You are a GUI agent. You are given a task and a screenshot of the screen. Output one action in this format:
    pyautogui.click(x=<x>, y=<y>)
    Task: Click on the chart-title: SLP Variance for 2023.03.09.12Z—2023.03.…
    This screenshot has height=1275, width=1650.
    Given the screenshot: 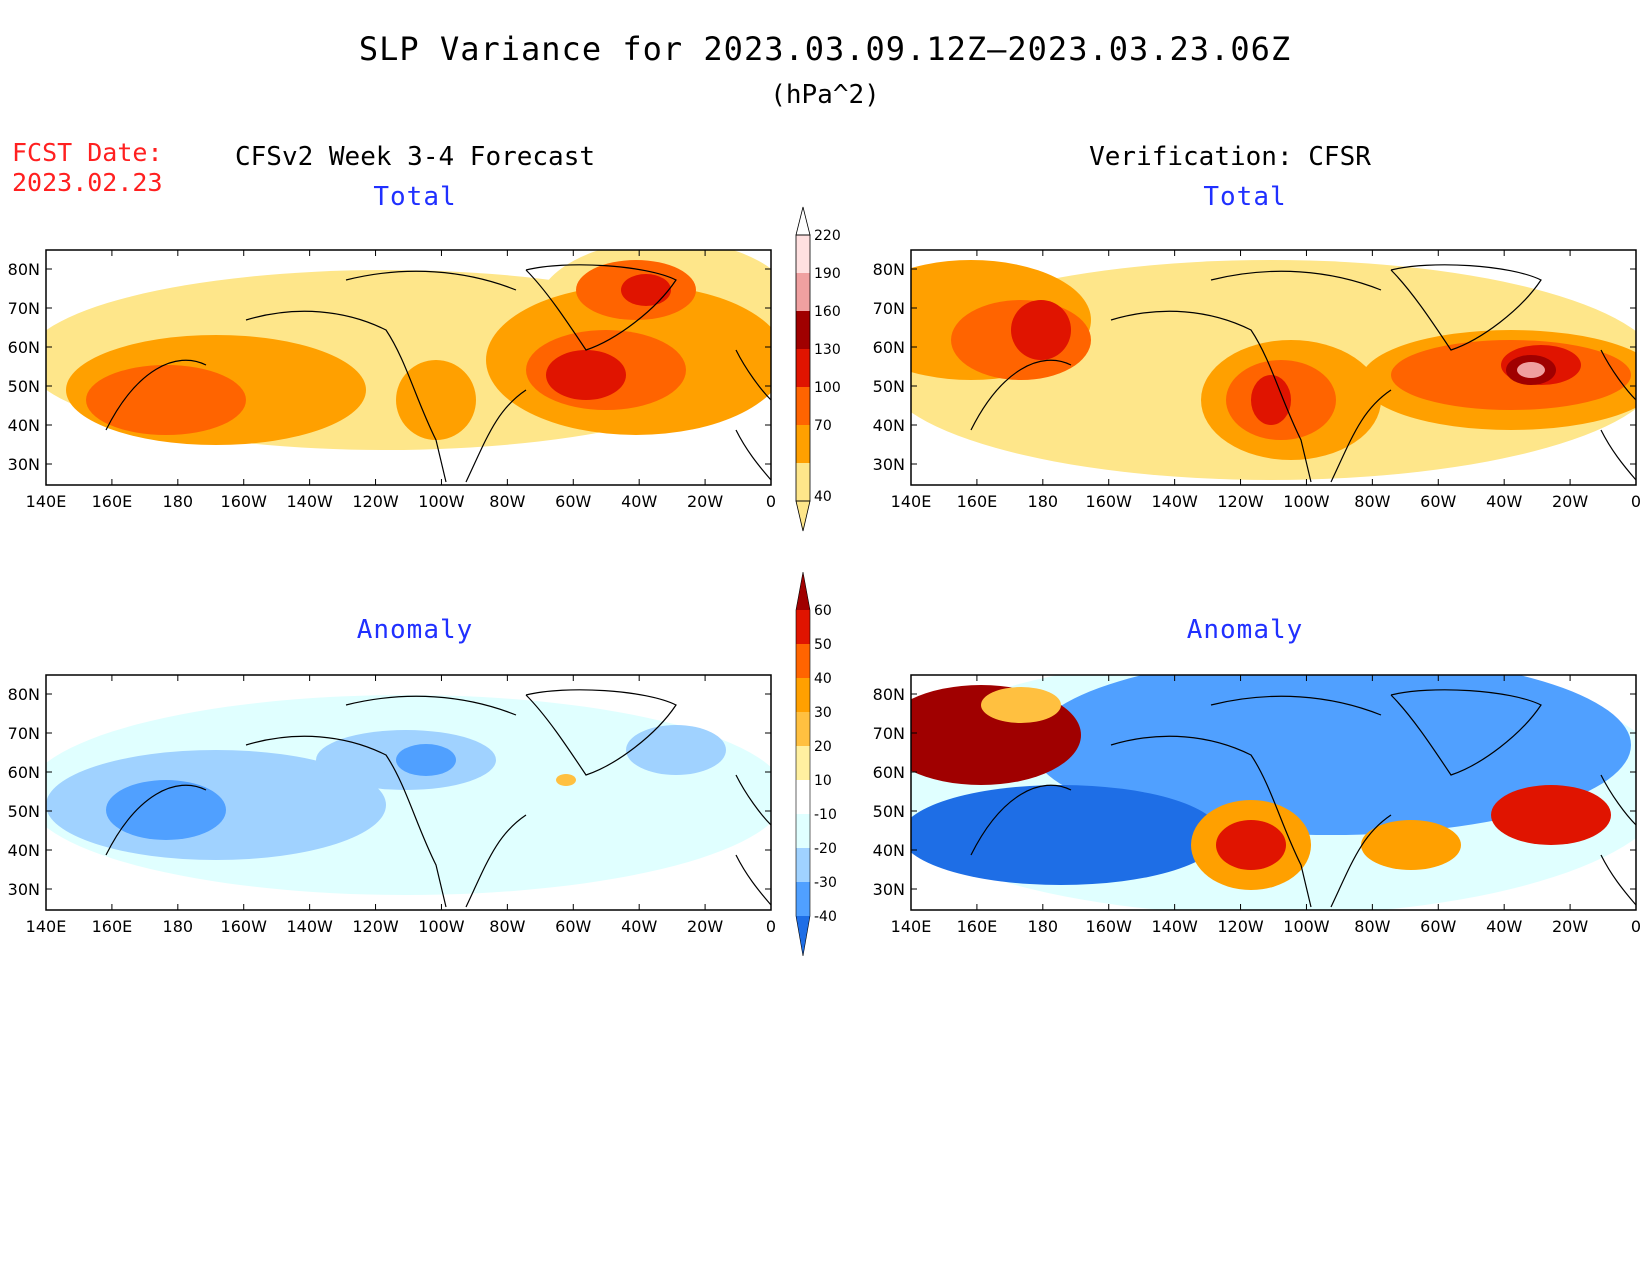 What is the action you would take?
    pyautogui.click(x=825, y=49)
    